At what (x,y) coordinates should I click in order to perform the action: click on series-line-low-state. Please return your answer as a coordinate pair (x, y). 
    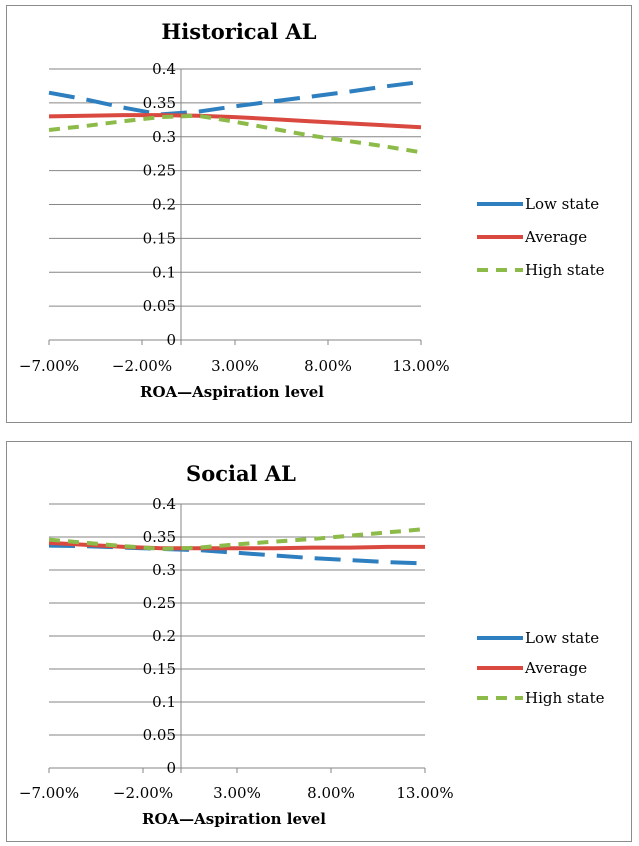
    Looking at the image, I should click on (235, 98).